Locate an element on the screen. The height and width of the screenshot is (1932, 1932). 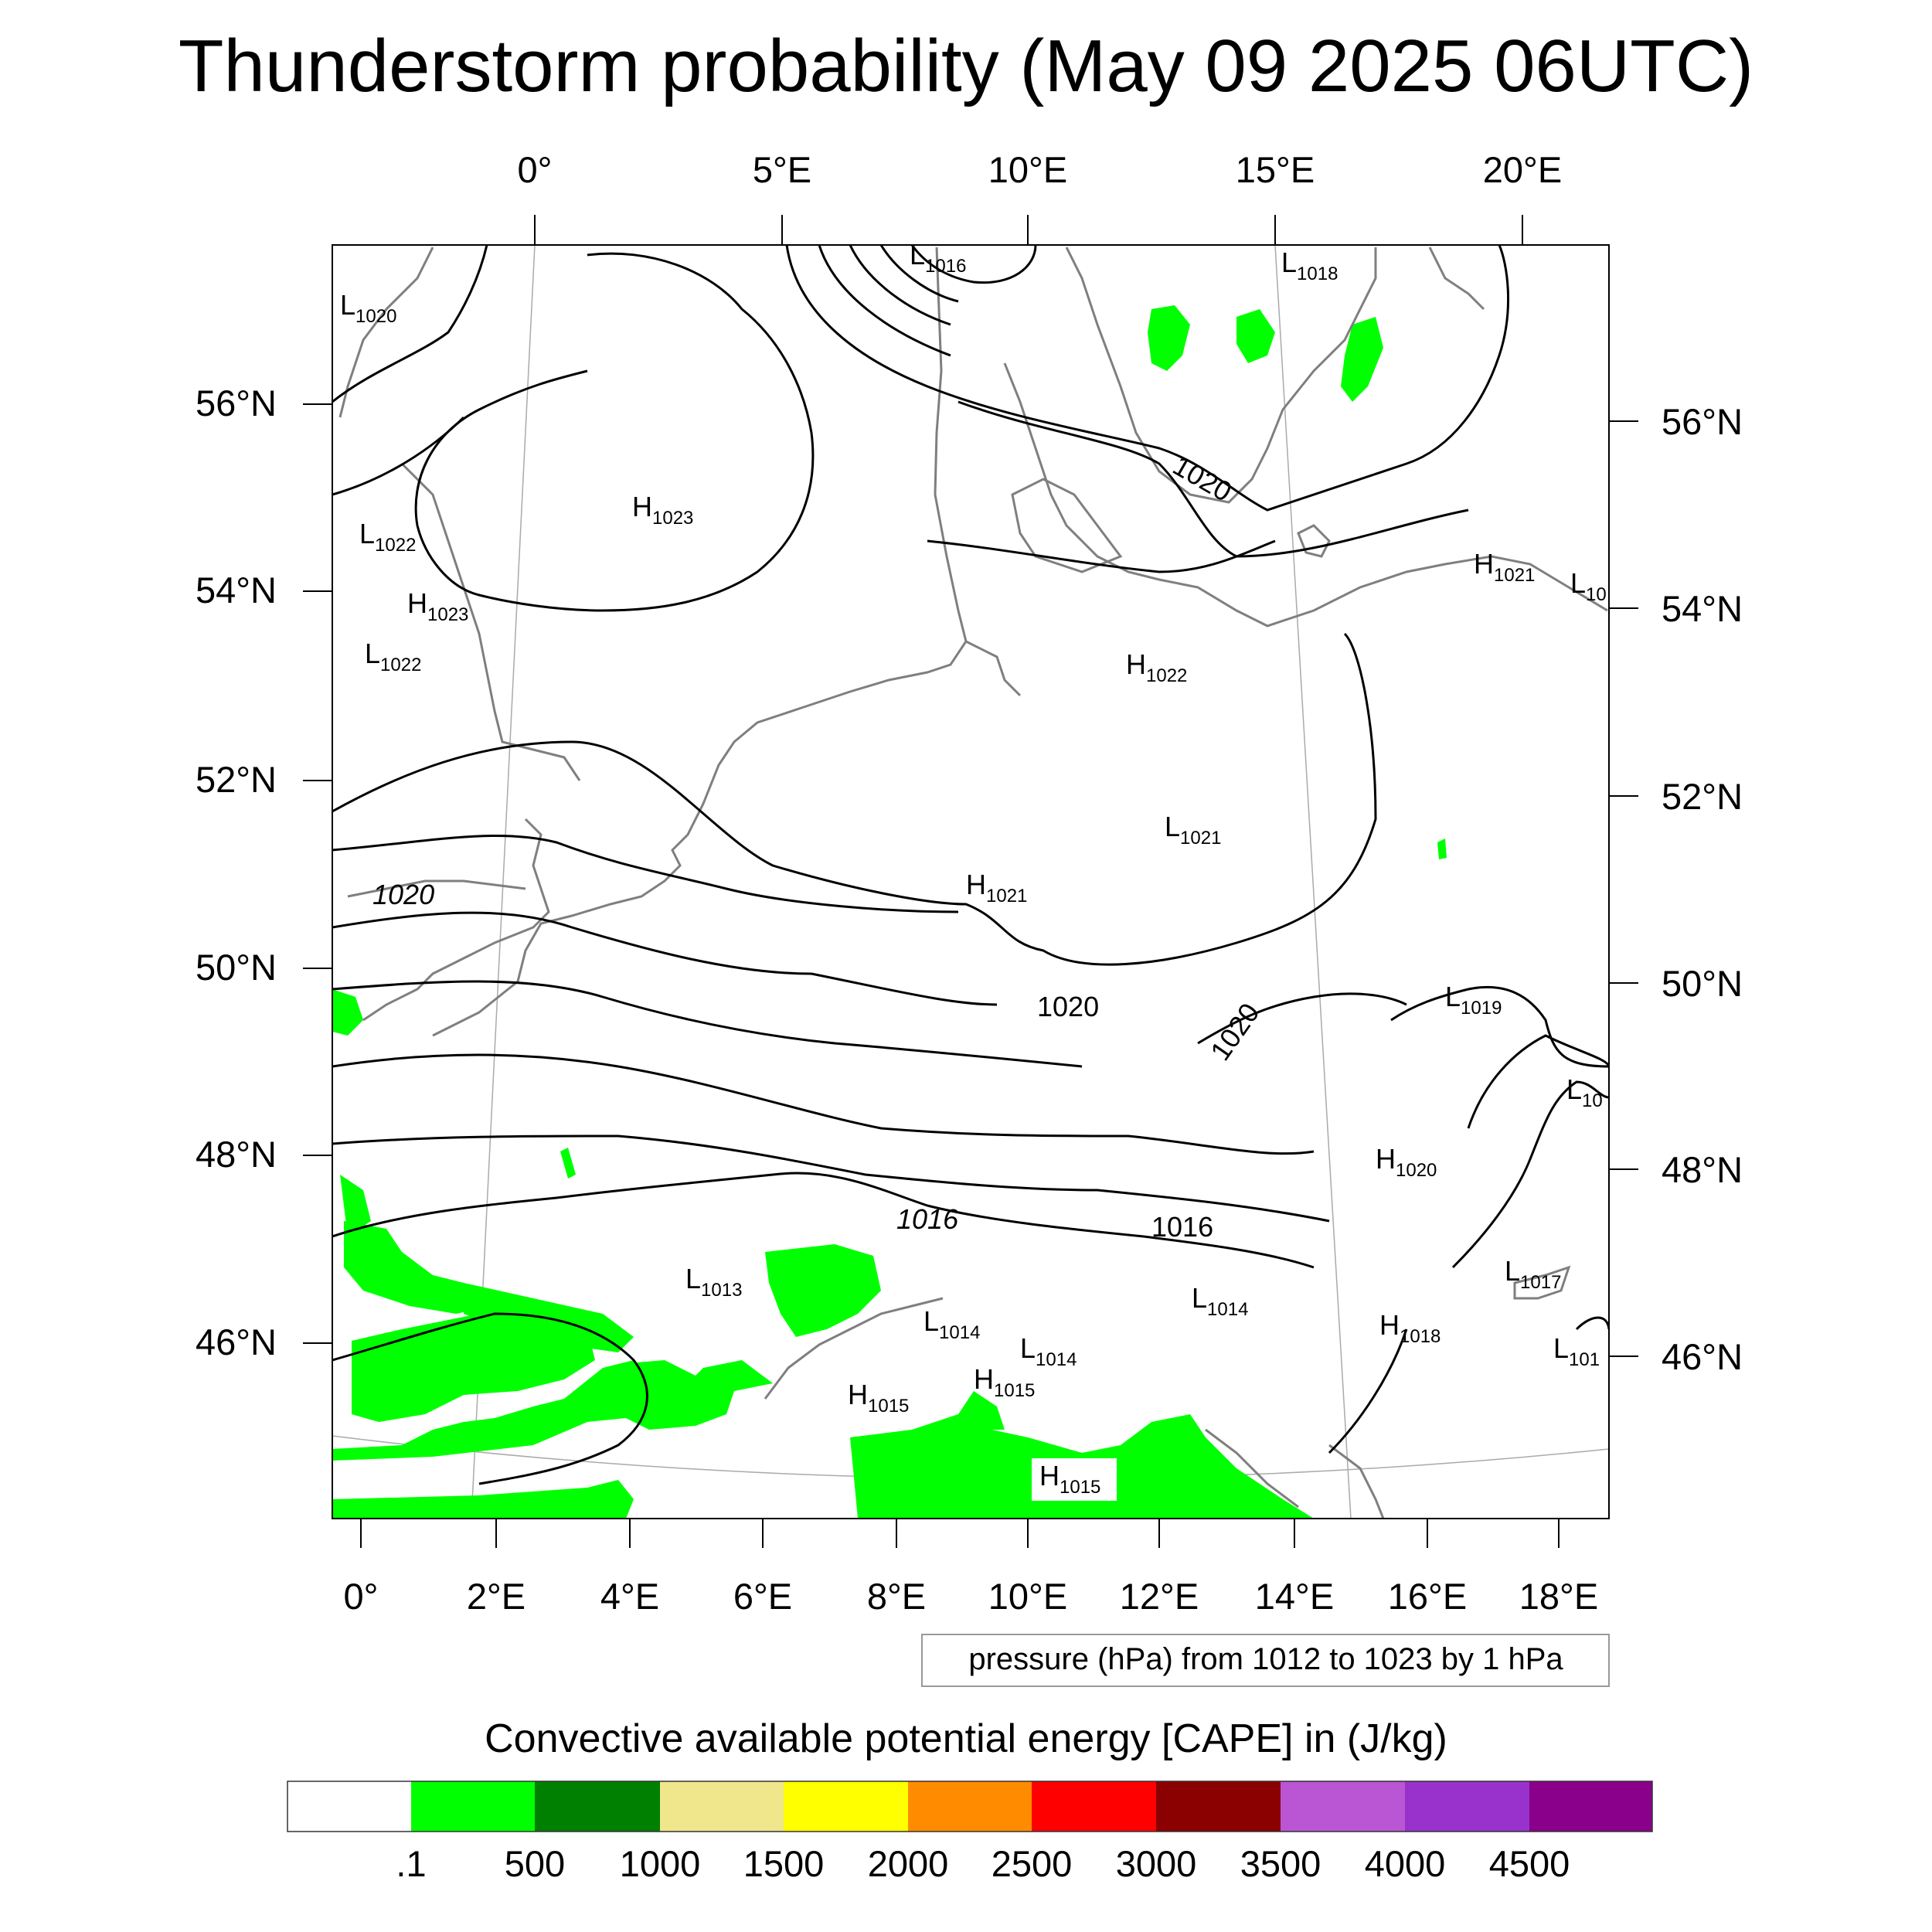
pressure-center-label: L1018 is located at coordinates (1310, 266).